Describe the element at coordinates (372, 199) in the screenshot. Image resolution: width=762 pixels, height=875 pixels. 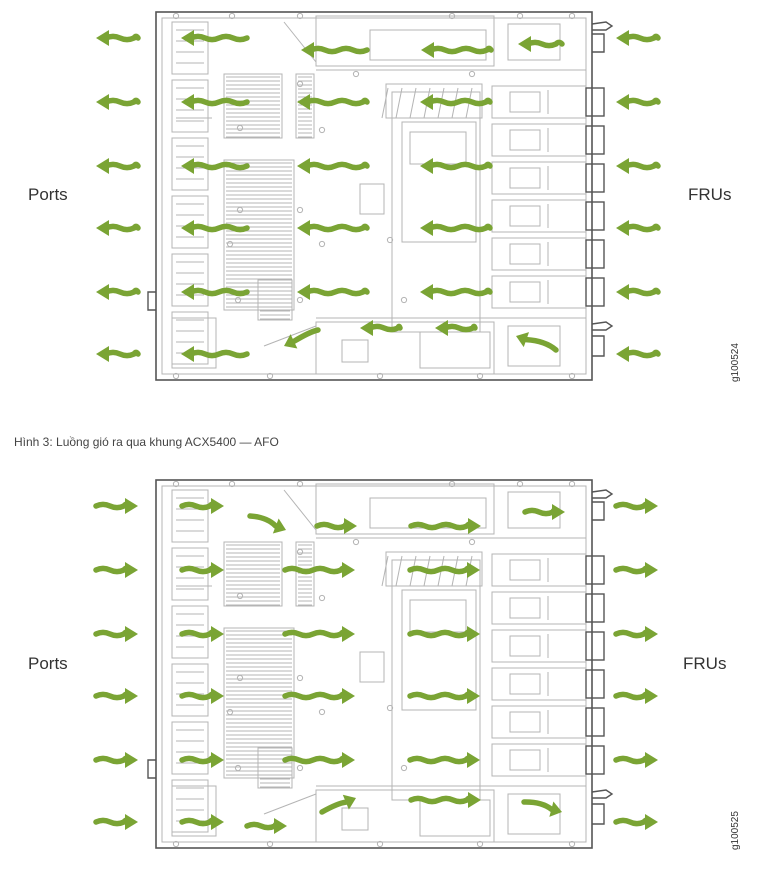
I see `asic-chip` at that location.